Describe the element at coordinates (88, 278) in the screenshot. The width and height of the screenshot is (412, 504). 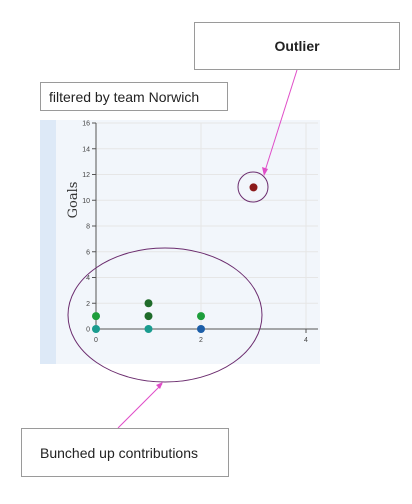
I see `y-tick-label: 4` at that location.